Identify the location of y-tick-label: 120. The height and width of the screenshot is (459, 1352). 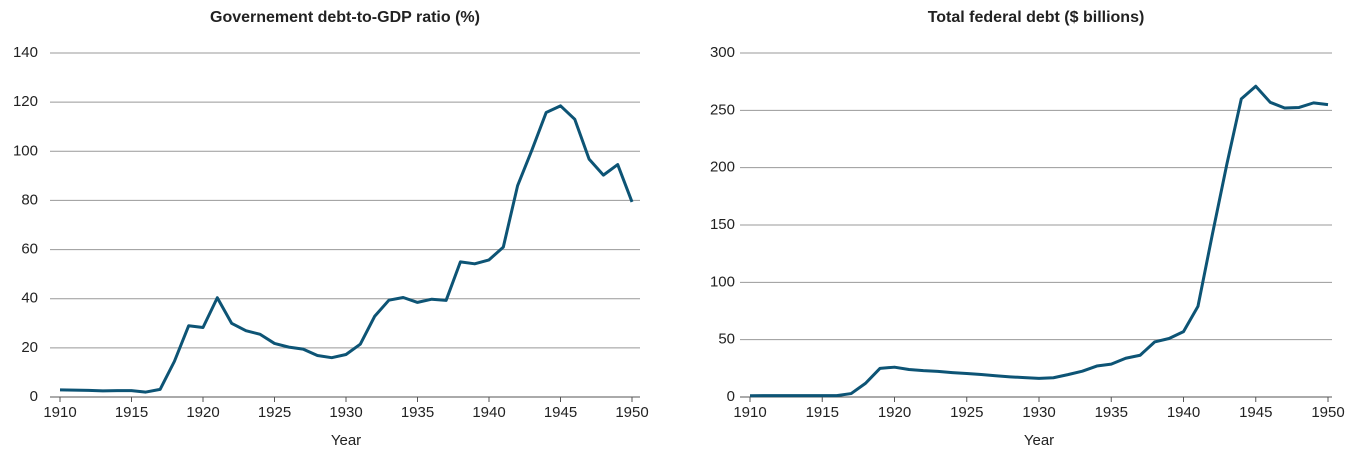
(25, 101).